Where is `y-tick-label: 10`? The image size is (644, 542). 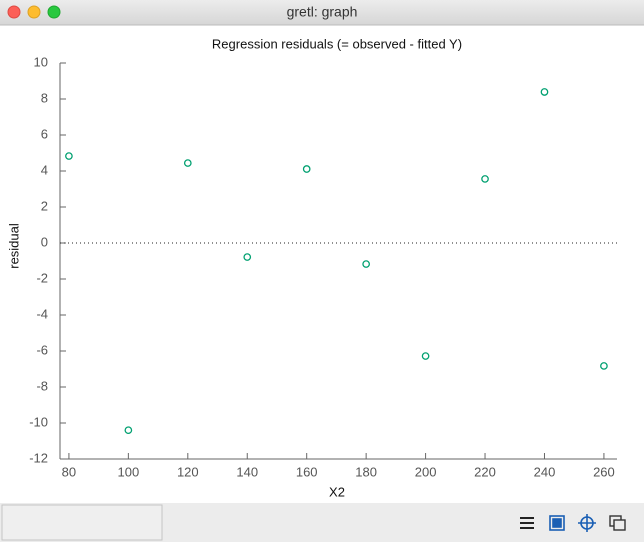
y-tick-label: 10 is located at coordinates (41, 61).